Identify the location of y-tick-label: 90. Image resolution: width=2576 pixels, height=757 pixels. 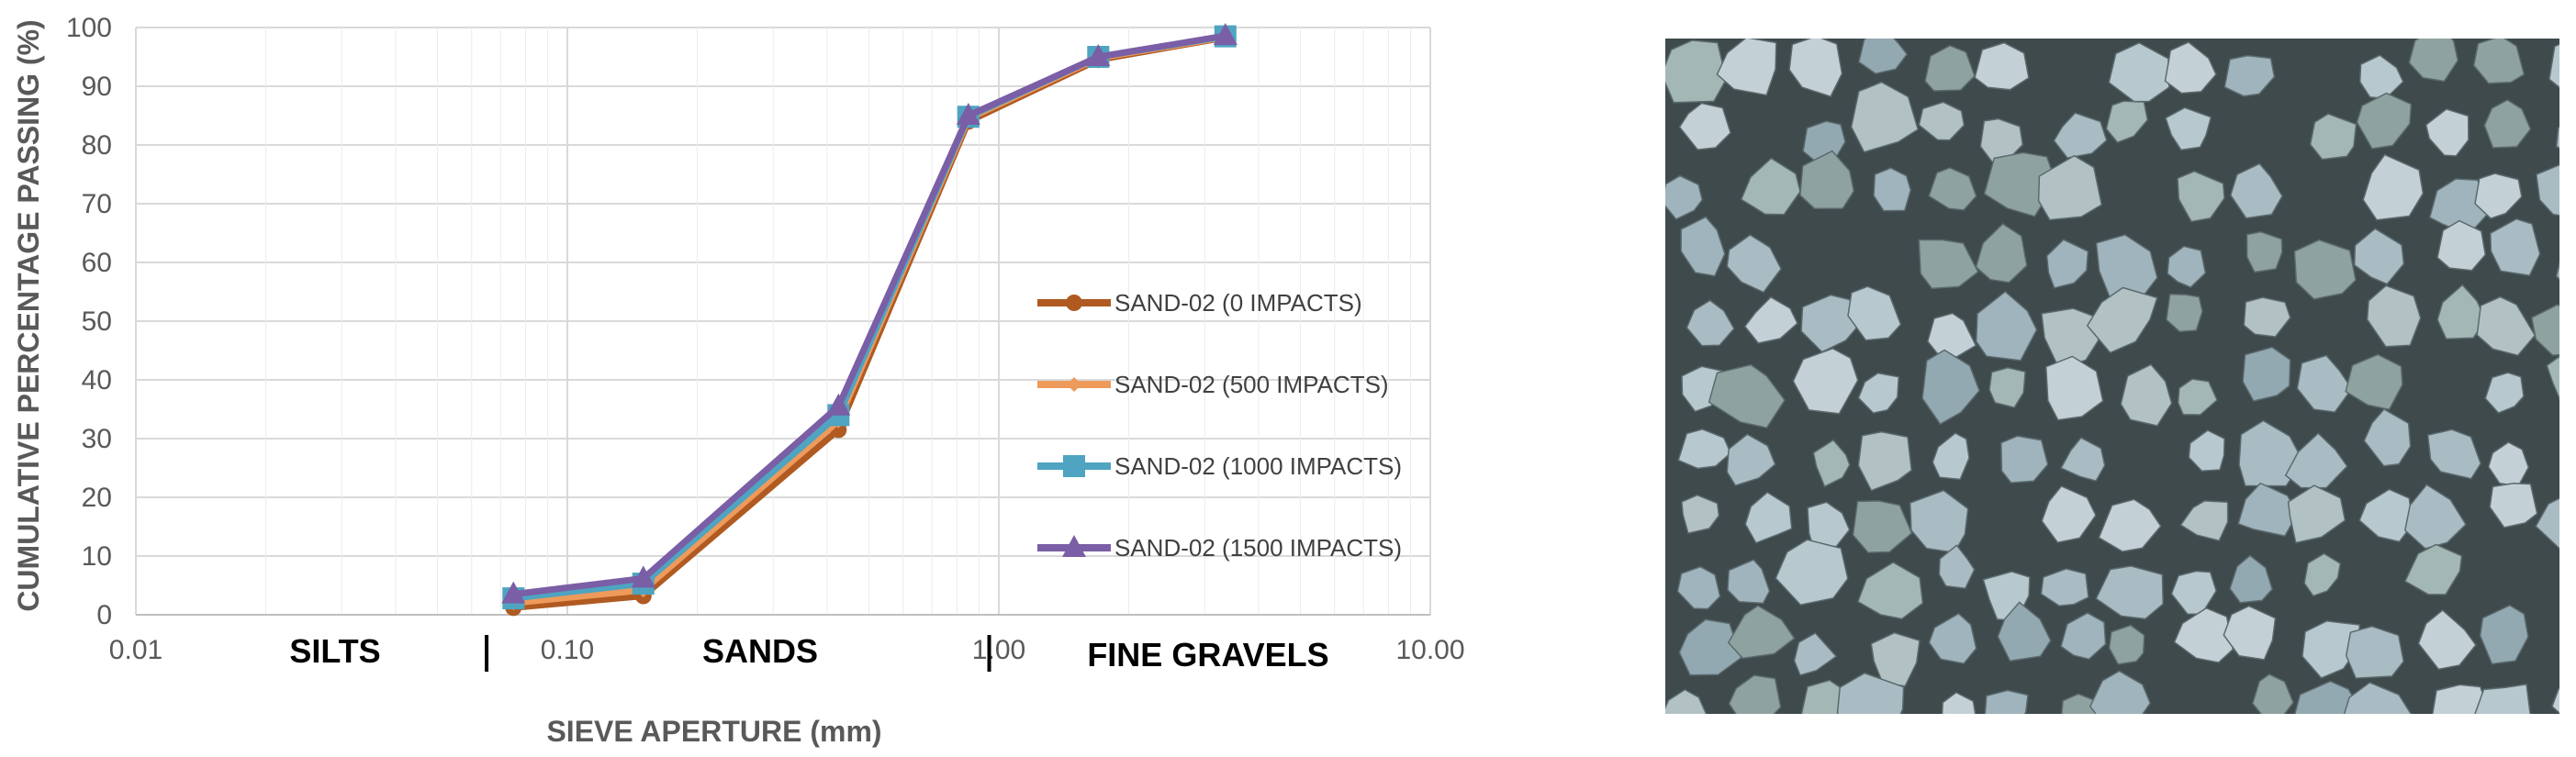
(97, 87).